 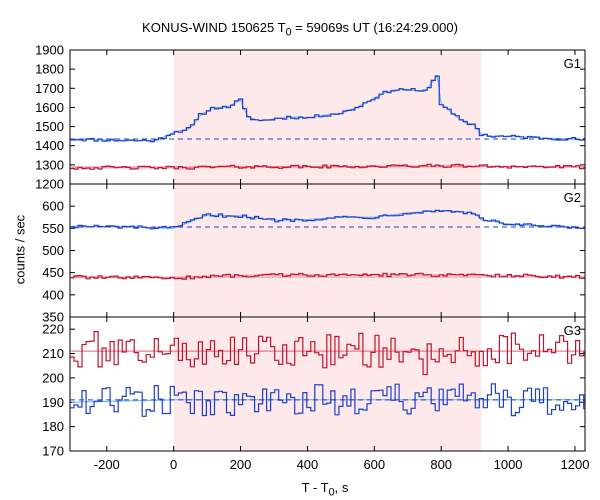 I want to click on y-tick-label: 1200, so click(x=49, y=184).